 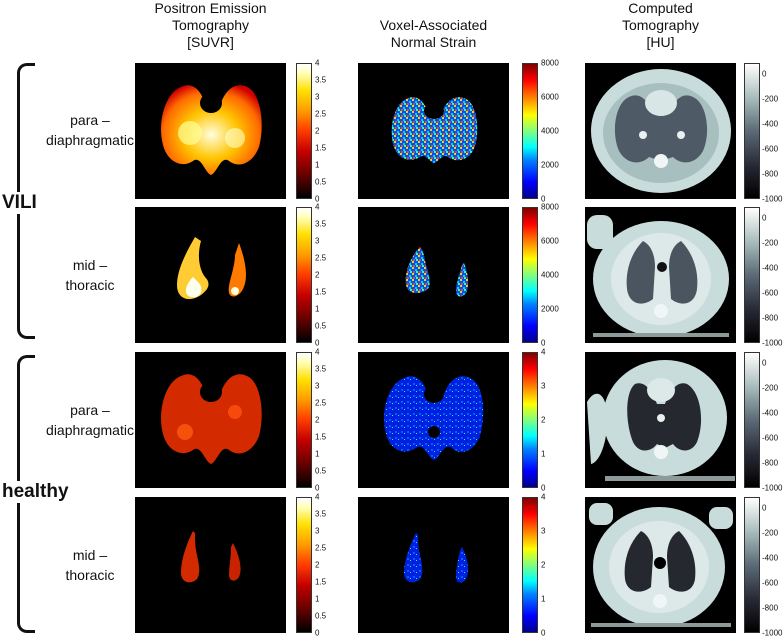 I want to click on ct-header-line-1: Computed, so click(x=660, y=8).